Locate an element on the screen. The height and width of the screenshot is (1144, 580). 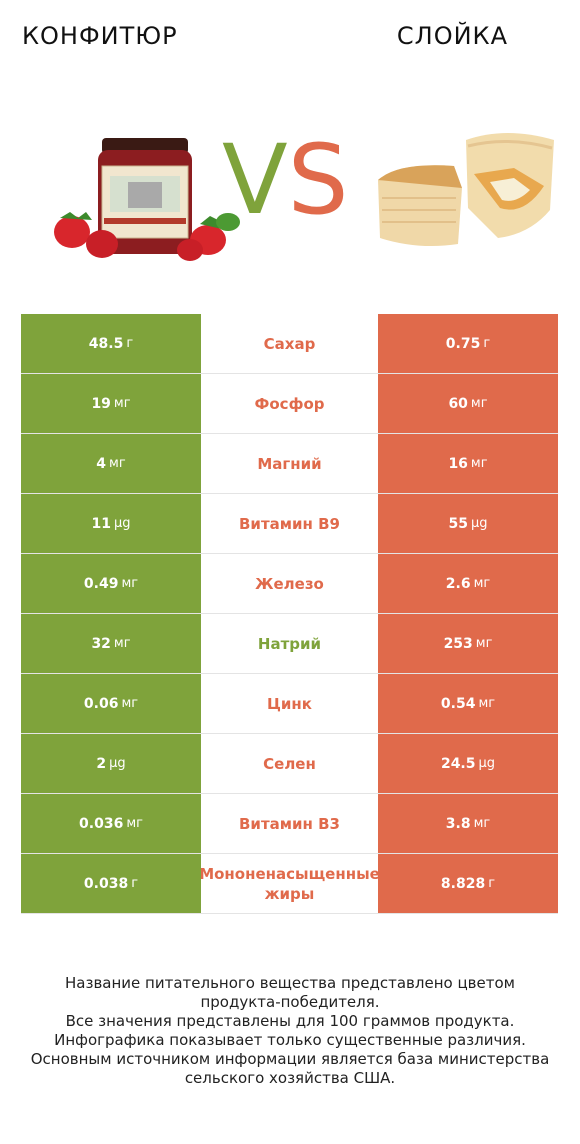
right-value: 3.8 is located at coordinates (458, 823).